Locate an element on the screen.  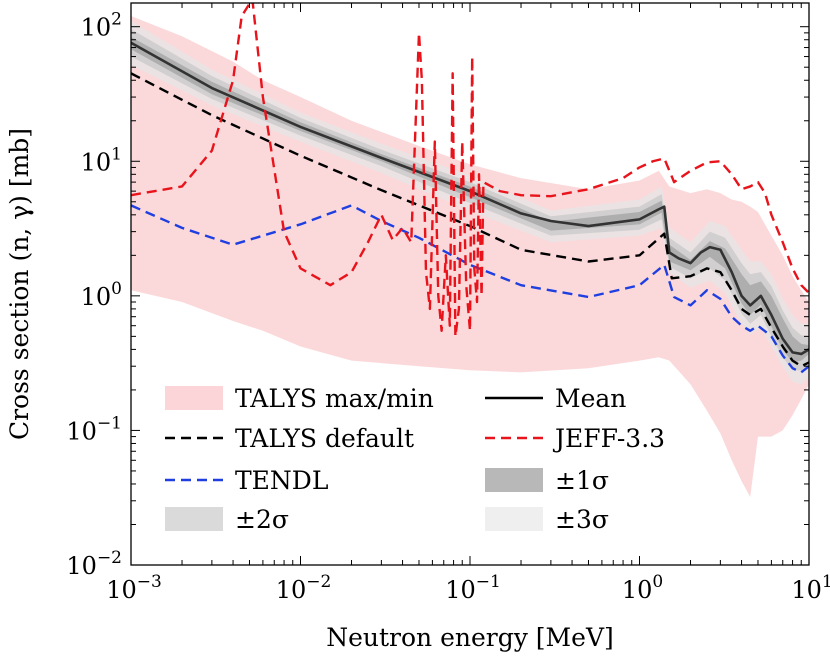
legend-item-pm-1sigma: ±1σ is located at coordinates (547, 480).